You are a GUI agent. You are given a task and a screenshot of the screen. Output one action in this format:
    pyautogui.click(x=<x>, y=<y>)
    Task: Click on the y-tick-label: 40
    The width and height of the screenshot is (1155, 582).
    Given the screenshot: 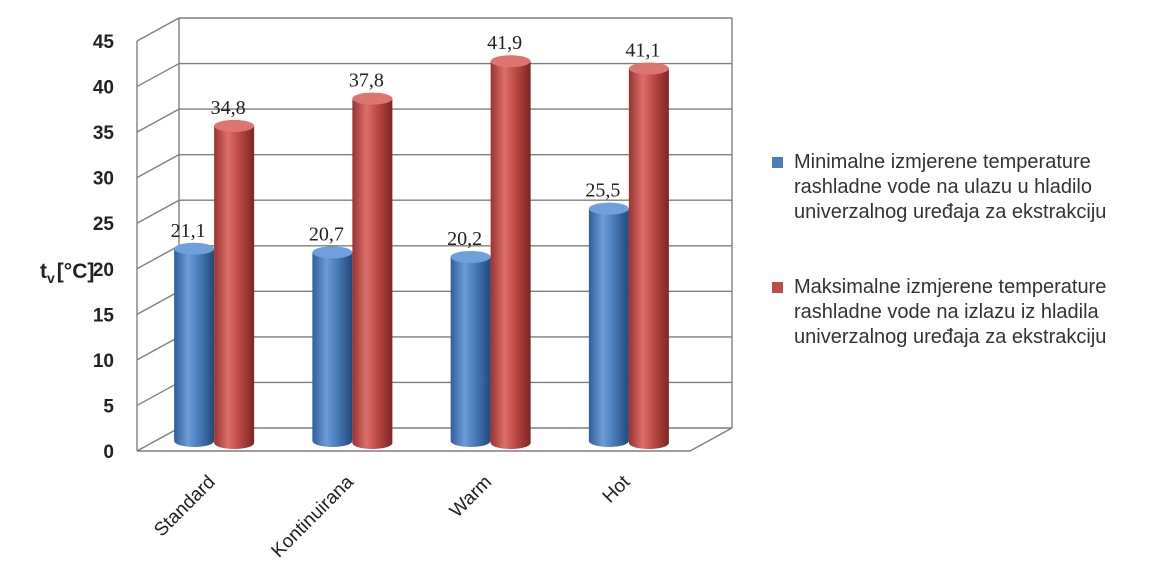 What is the action you would take?
    pyautogui.click(x=103, y=88)
    